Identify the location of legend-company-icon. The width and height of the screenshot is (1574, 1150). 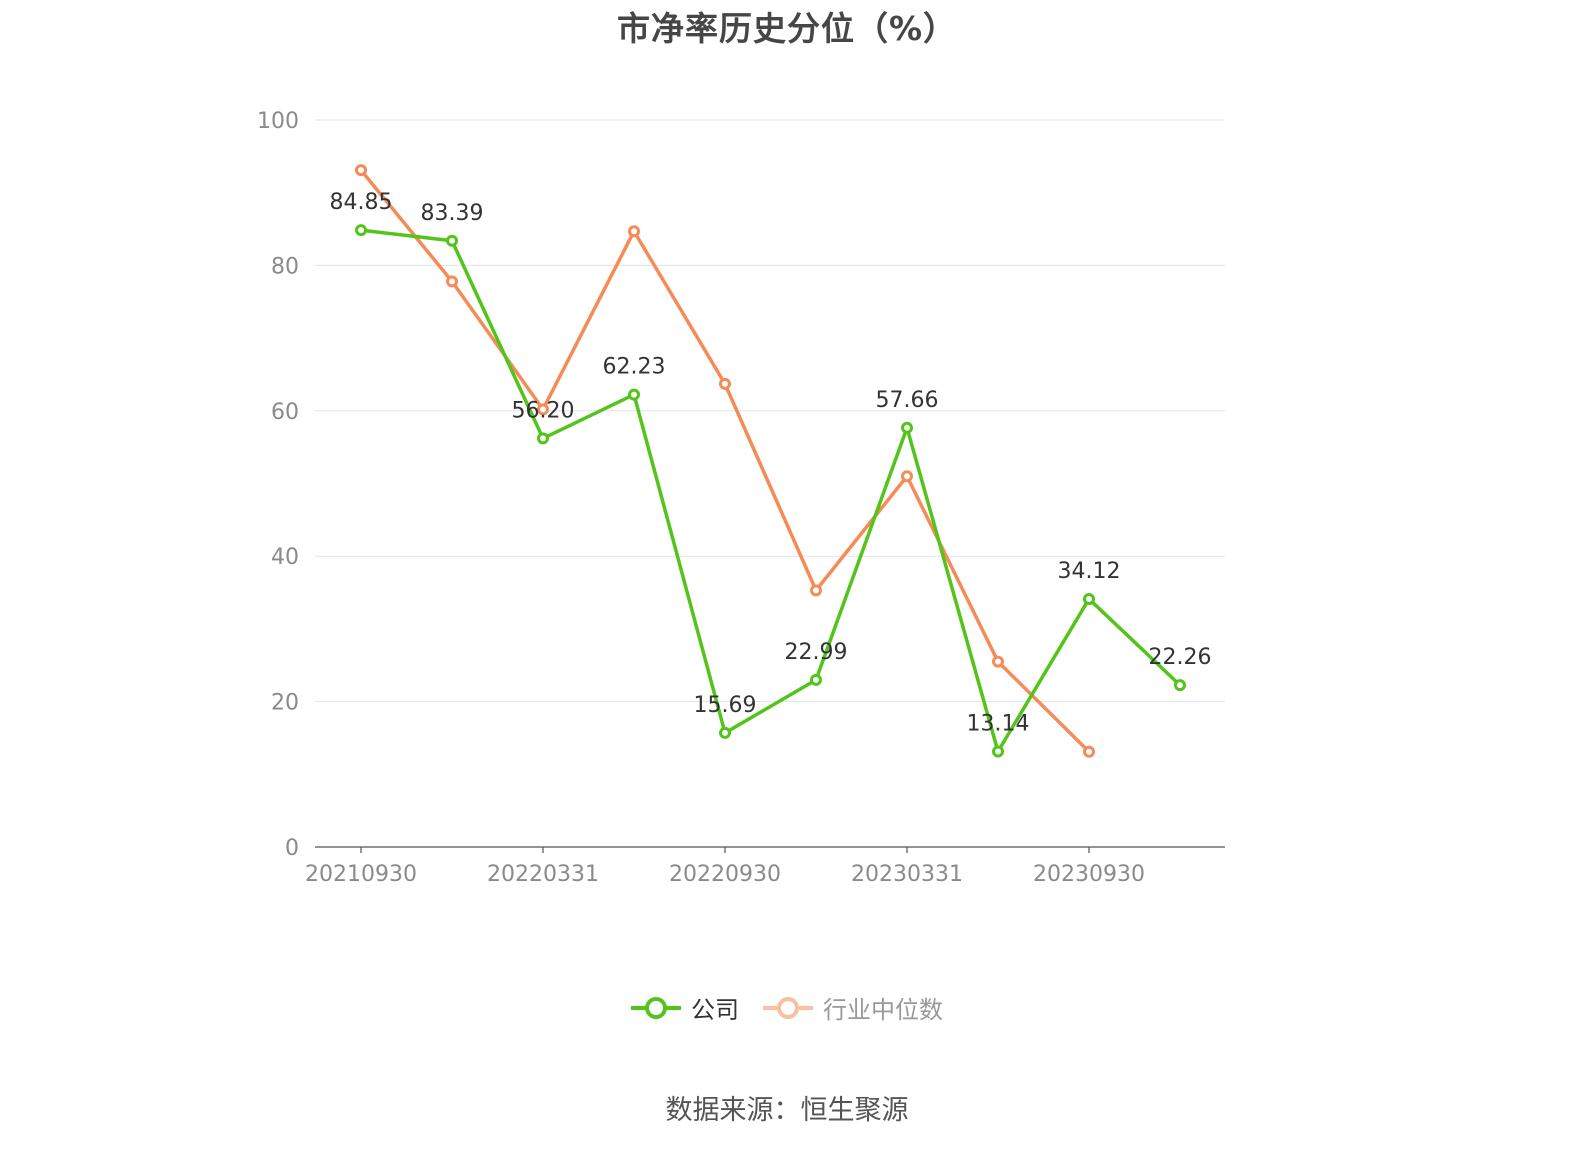
(656, 1007).